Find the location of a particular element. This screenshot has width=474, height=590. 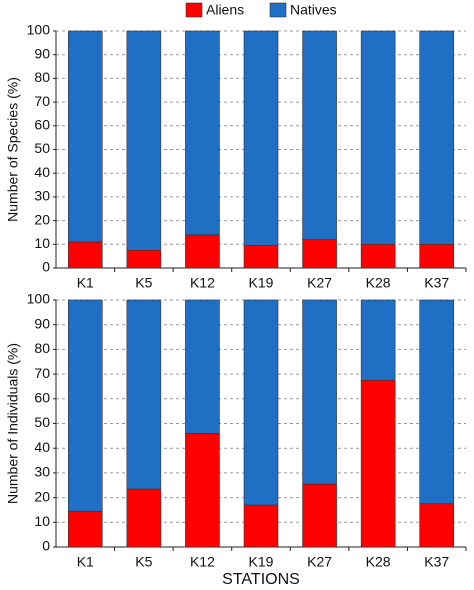

x-axis-label: STATIONS is located at coordinates (261, 579).